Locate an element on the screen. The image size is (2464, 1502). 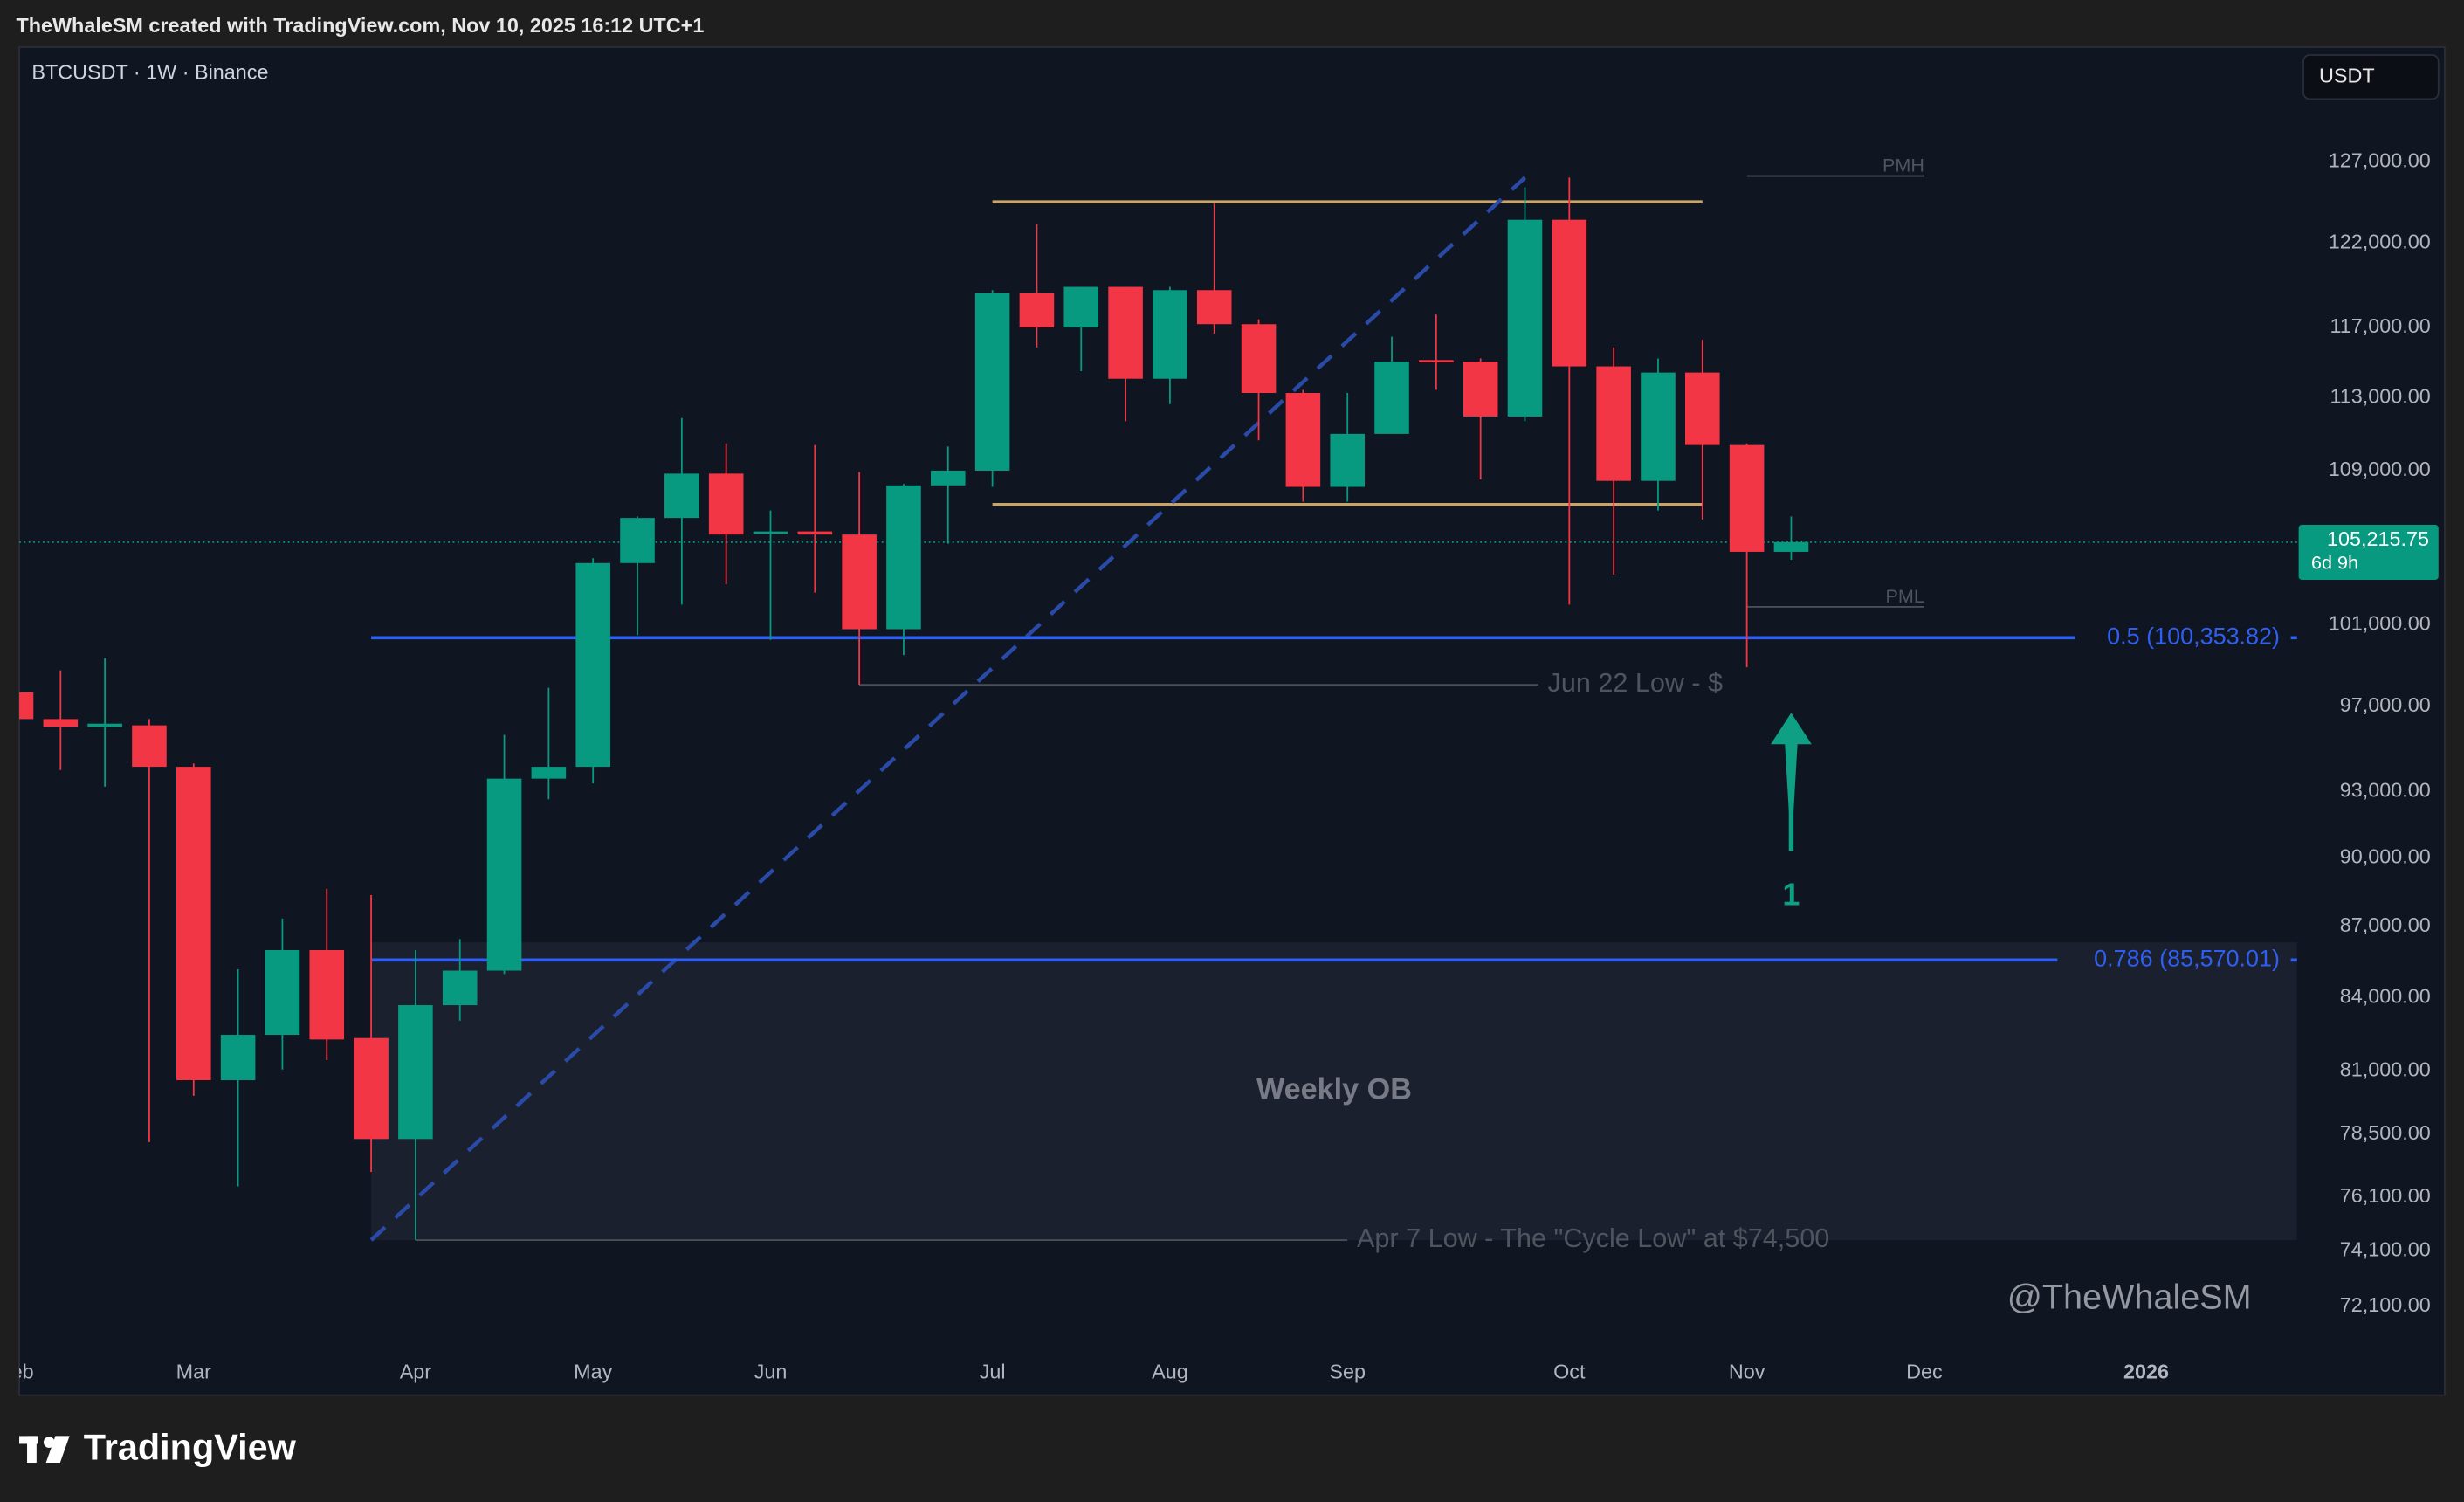
y-tick-label: 76,100.00 is located at coordinates (2385, 1196).